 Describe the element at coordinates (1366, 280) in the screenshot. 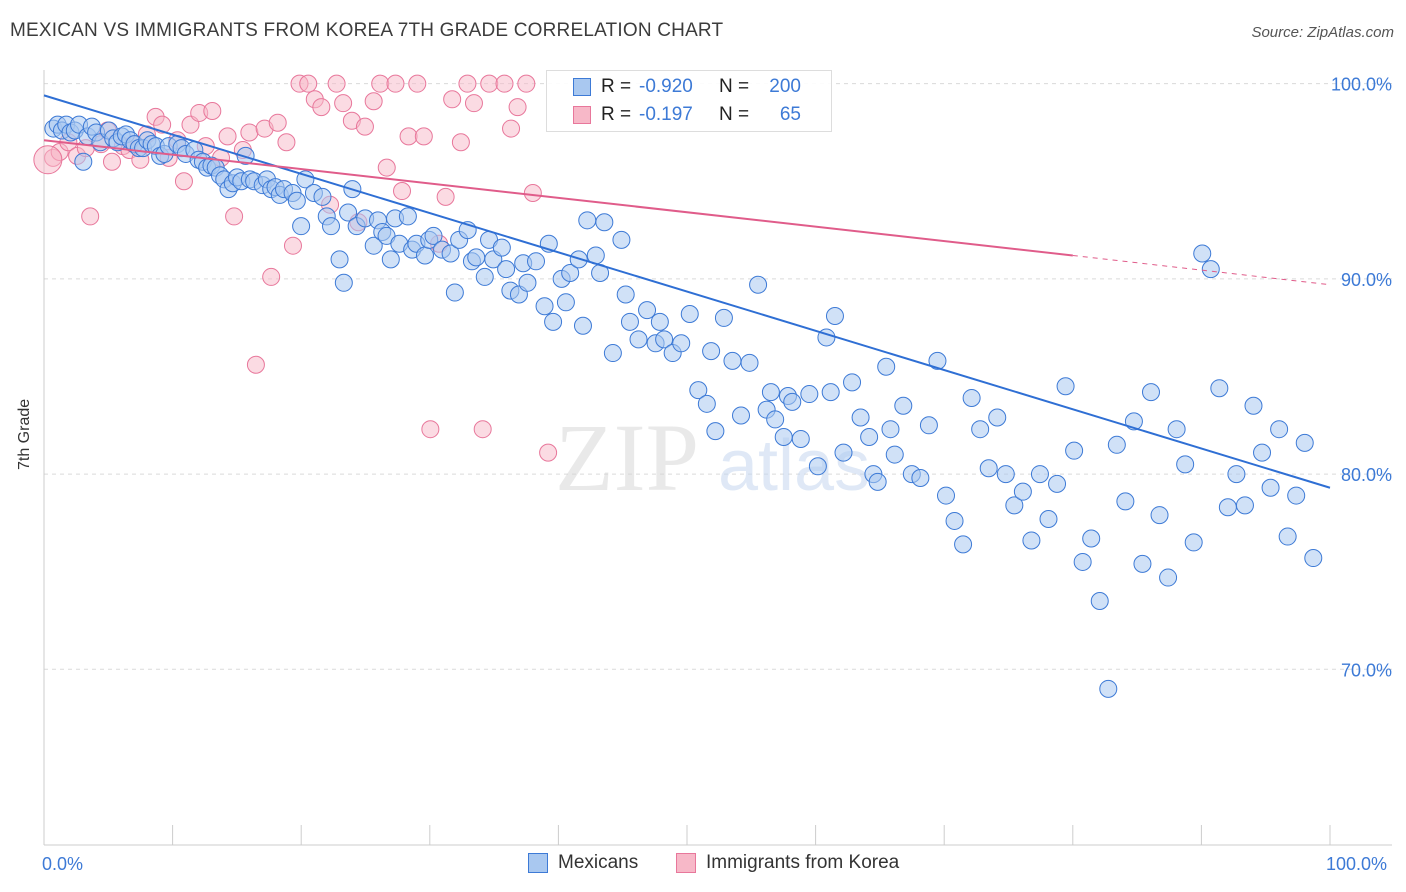

I see `y-tick-label: 90.0%` at that location.